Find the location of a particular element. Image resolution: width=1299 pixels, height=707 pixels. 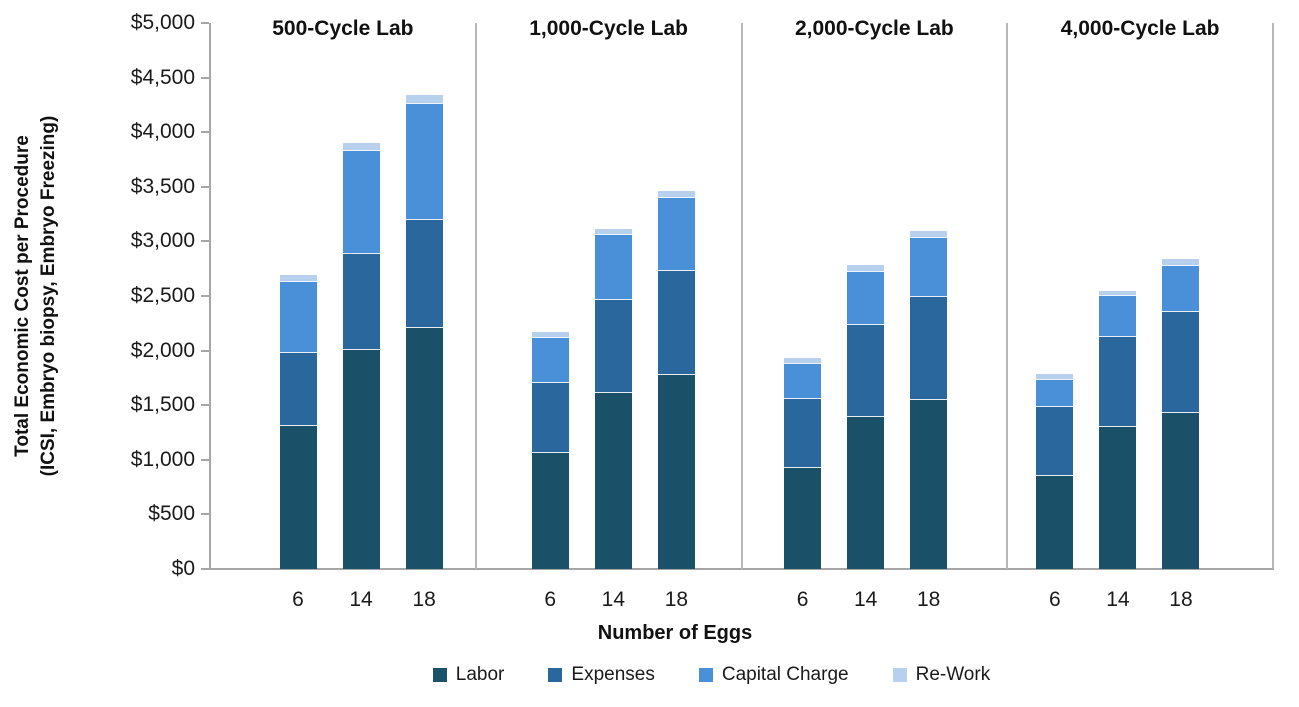

y-tick-label: $4,000 is located at coordinates (162, 132).